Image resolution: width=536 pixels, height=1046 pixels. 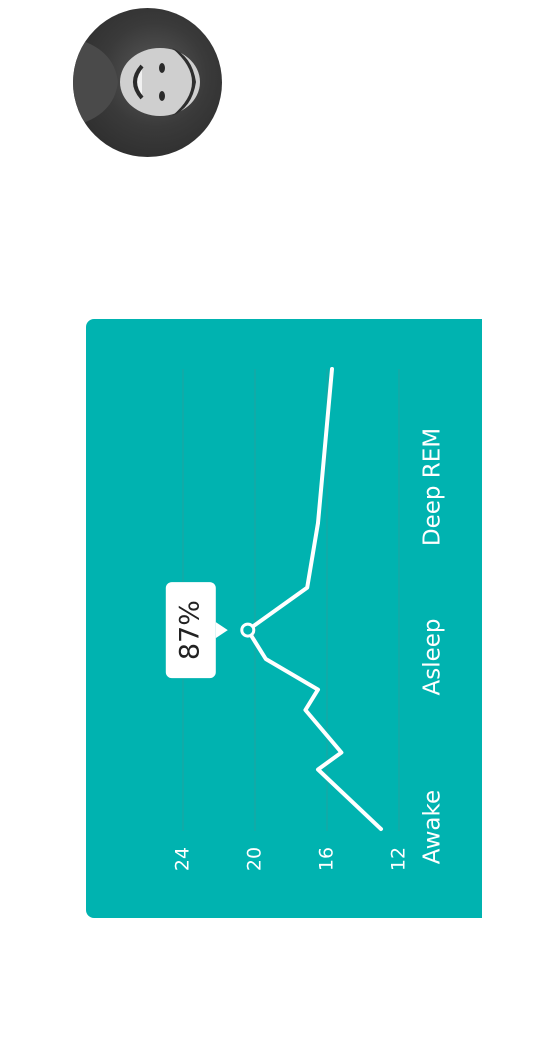 I want to click on tooltip-box, so click(x=190, y=630).